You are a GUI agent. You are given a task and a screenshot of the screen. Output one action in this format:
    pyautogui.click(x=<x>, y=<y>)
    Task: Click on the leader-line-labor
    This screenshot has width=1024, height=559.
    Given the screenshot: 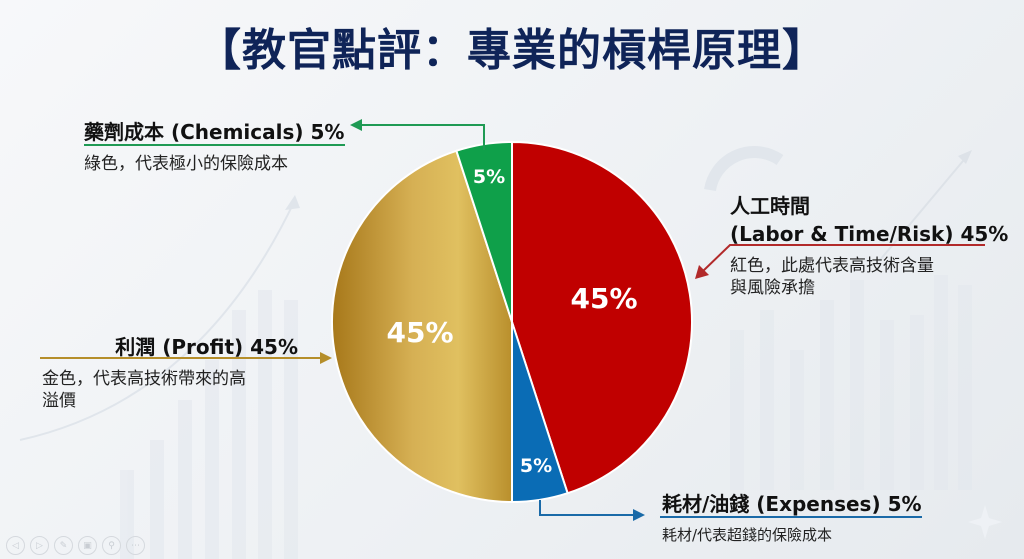 What is the action you would take?
    pyautogui.click(x=843, y=258)
    